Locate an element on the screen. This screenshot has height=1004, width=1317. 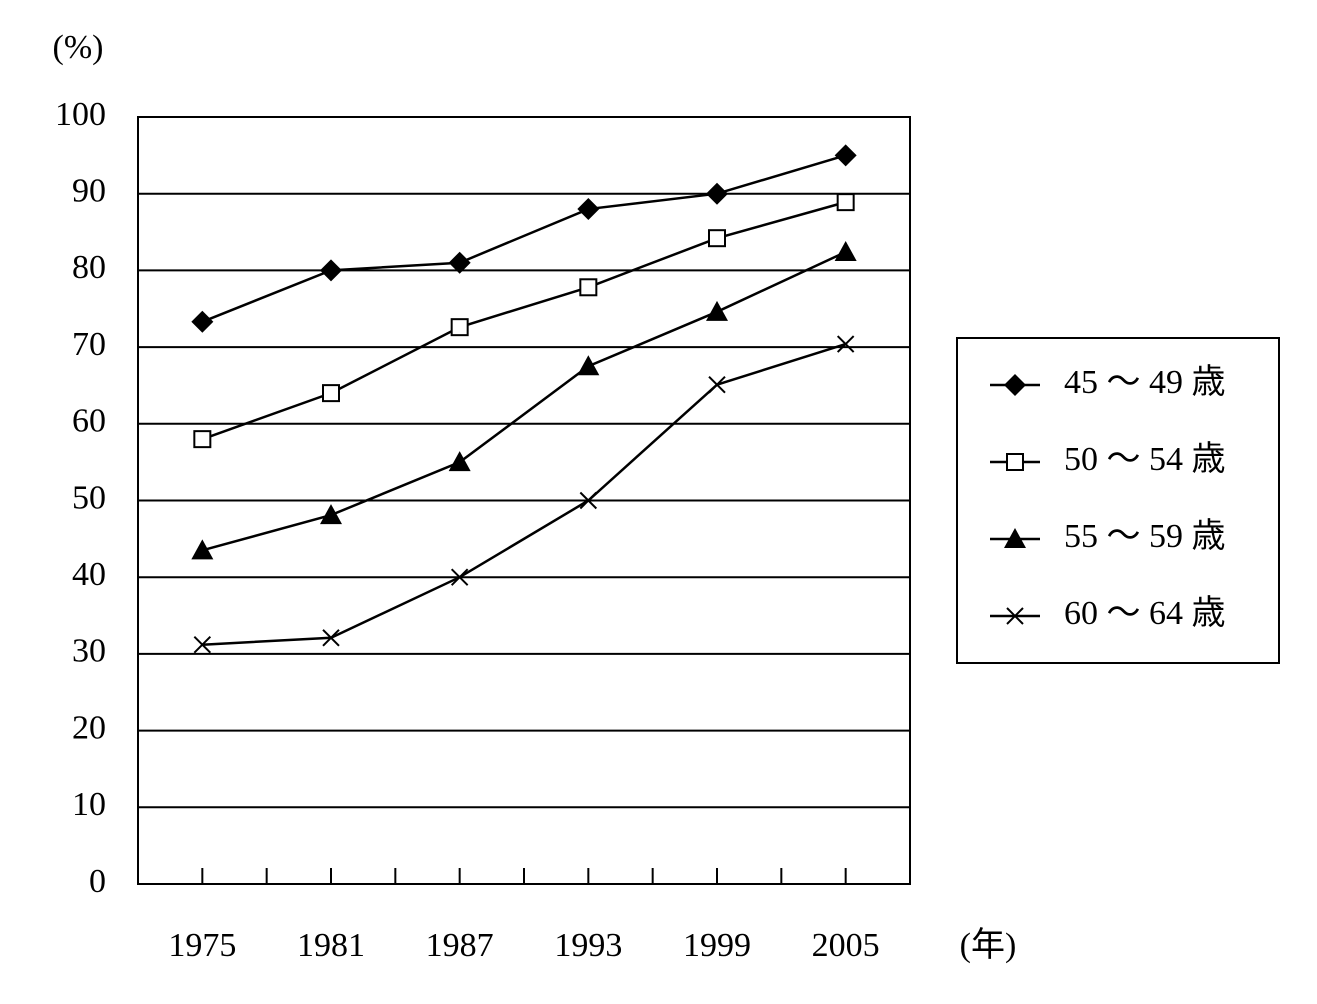
legend-label: 50 ～ 54 歳 is located at coordinates (1145, 459).